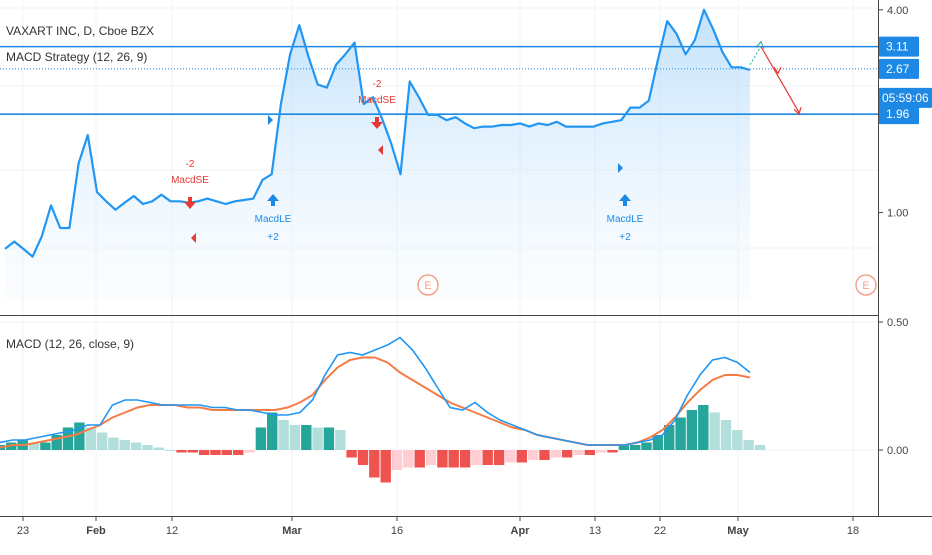 The height and width of the screenshot is (555, 932). What do you see at coordinates (80, 31) in the screenshot?
I see `symbol-legend: VAXART INC, D, Cboe BZX` at bounding box center [80, 31].